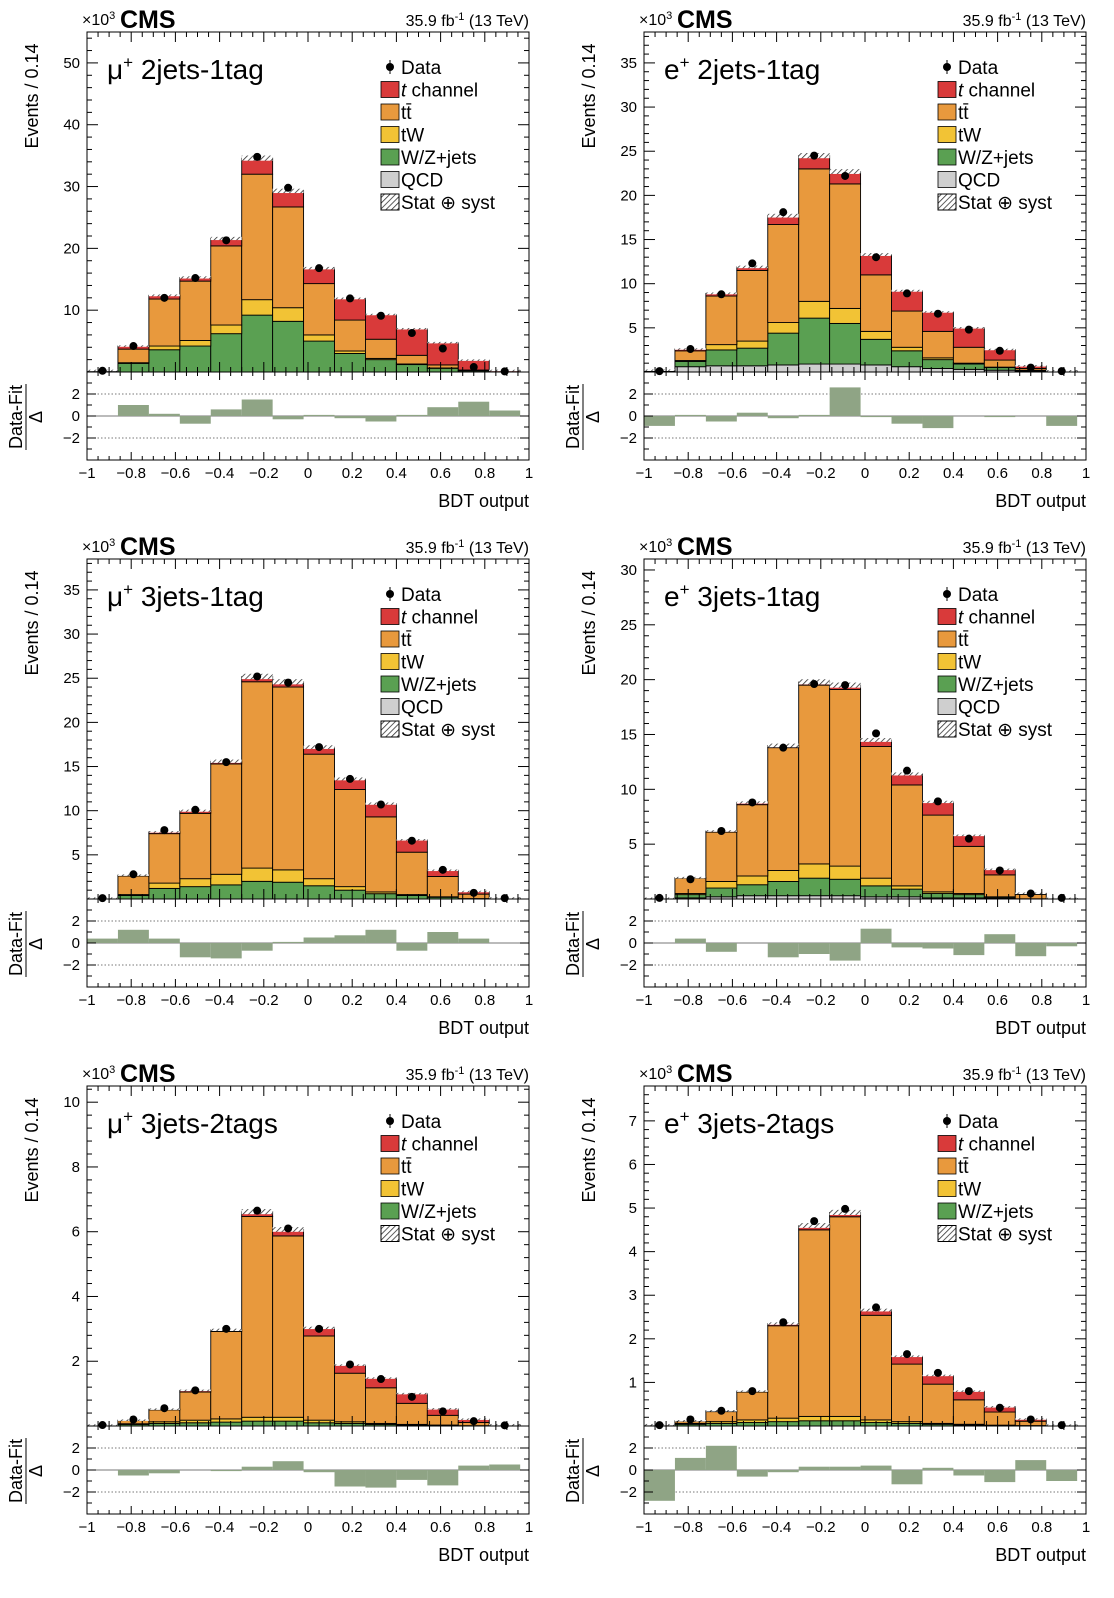  Describe the element at coordinates (390, 706) in the screenshot. I see `legend-swatch-QCD` at that location.